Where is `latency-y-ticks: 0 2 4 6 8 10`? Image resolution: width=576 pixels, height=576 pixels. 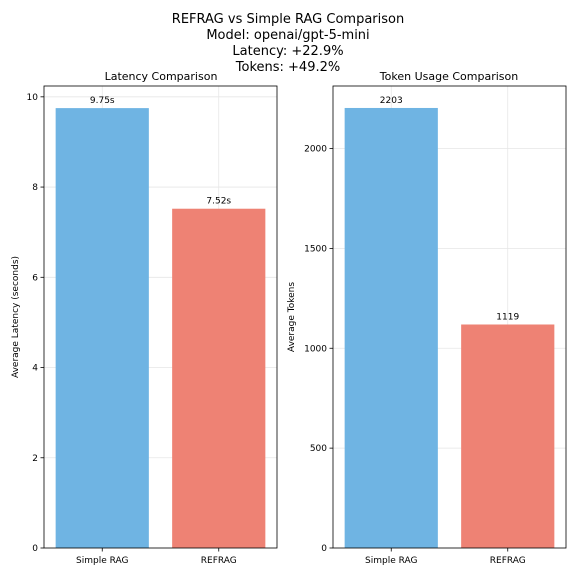 latency-y-ticks: 0 2 4 6 8 10 is located at coordinates (35, 323).